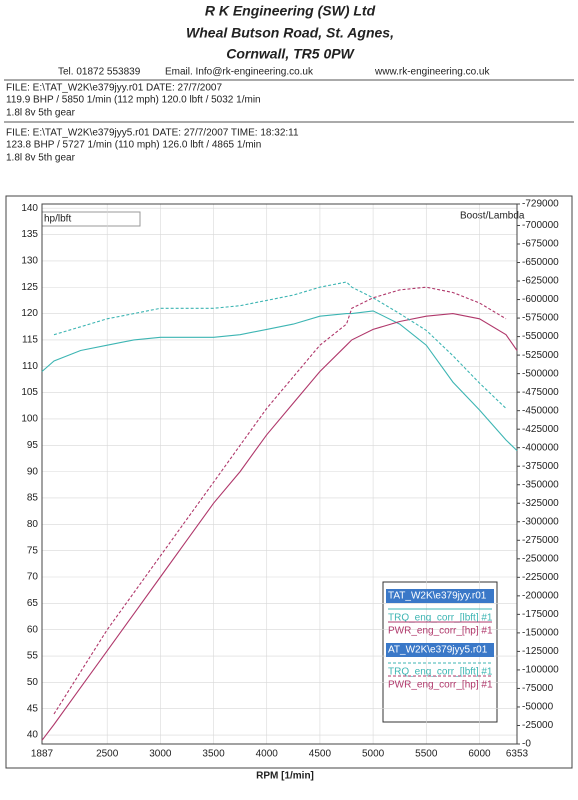 This screenshot has height=800, width=578. What do you see at coordinates (540, 558) in the screenshot?
I see `y2-tick-label: -250000` at bounding box center [540, 558].